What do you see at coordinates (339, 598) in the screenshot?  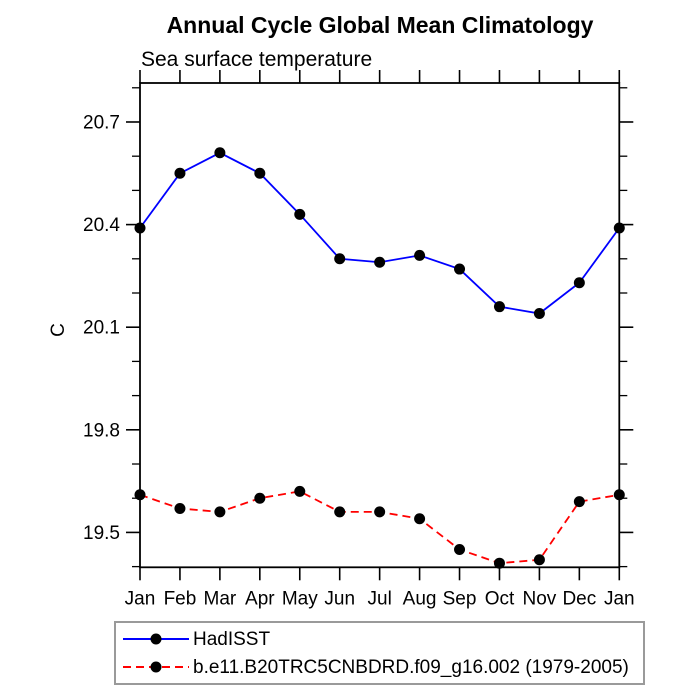 I see `x-tick-label: Jun` at bounding box center [339, 598].